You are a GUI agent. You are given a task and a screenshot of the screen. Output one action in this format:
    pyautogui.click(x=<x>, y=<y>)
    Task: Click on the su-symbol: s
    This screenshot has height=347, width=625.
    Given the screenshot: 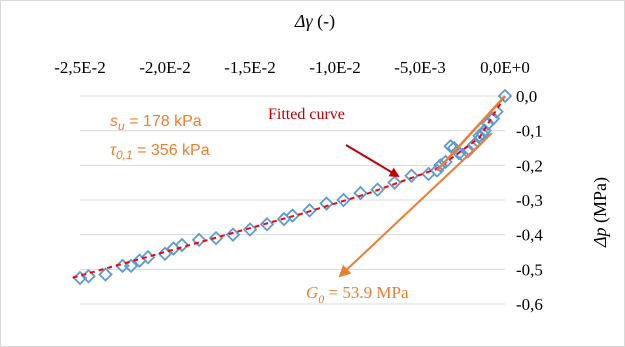 What is the action you would take?
    pyautogui.click(x=114, y=121)
    